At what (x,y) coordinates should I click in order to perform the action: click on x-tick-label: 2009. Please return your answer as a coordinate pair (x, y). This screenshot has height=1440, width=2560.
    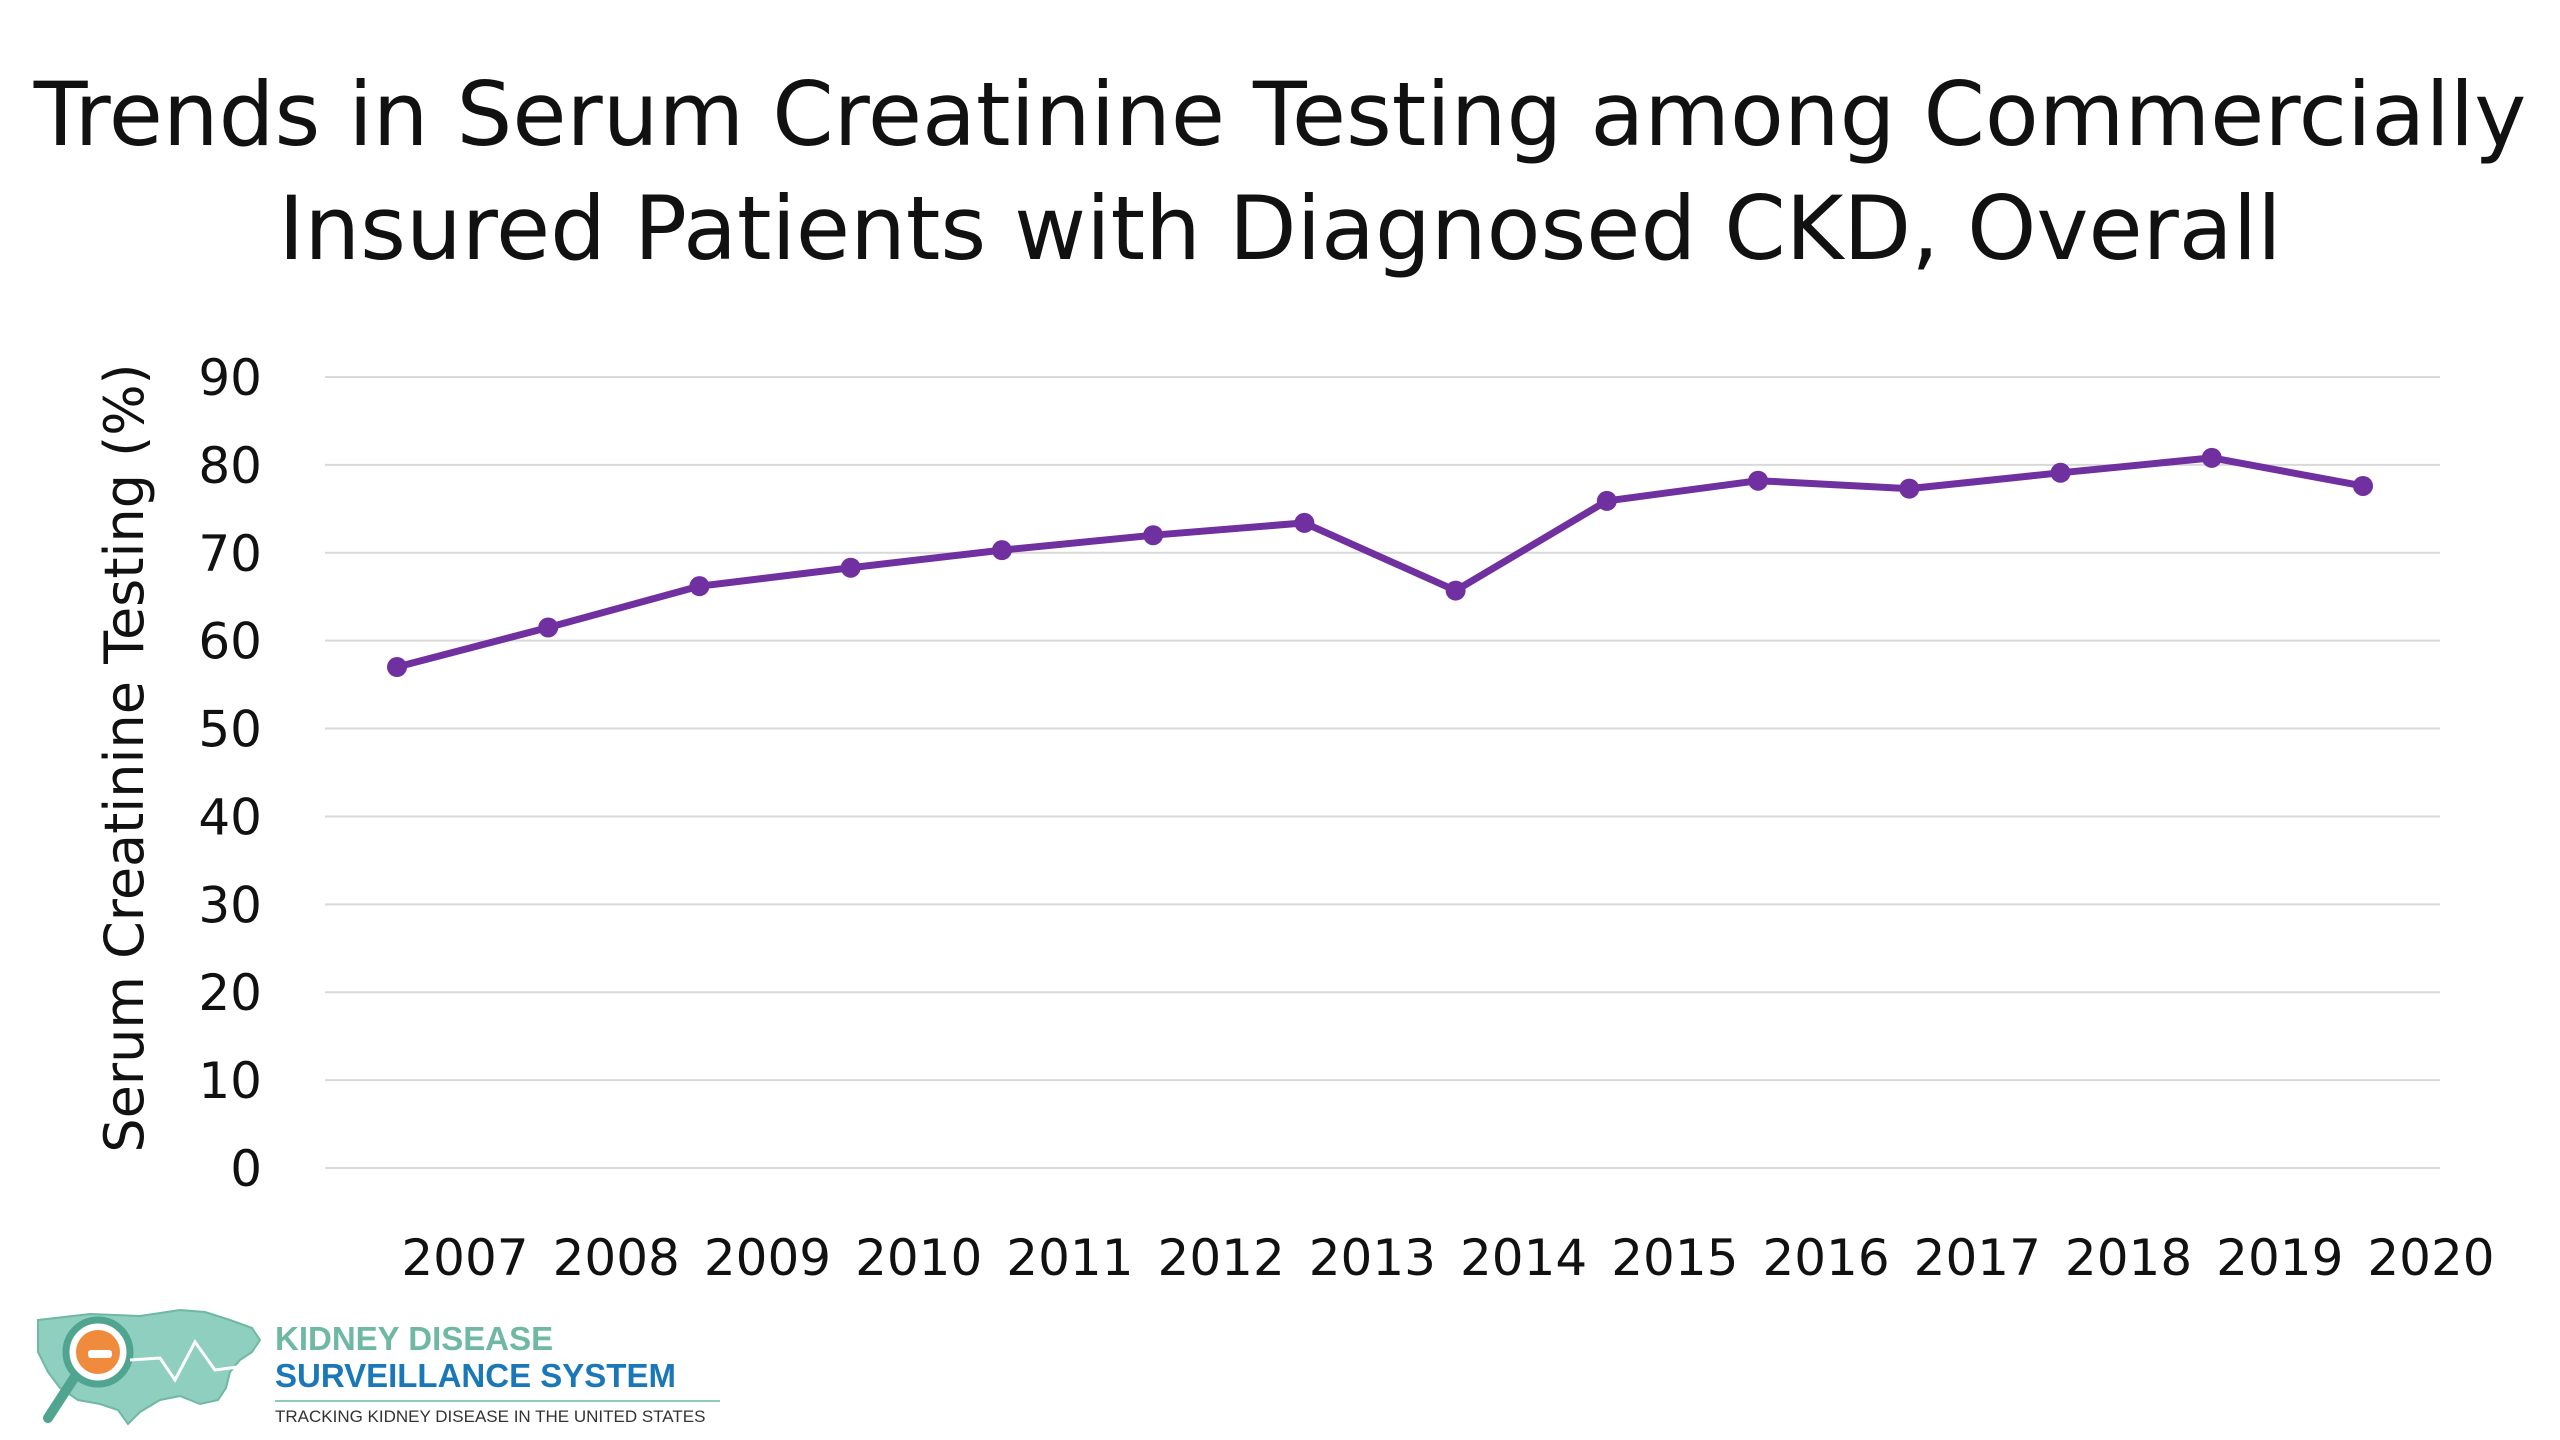
    Looking at the image, I should click on (767, 1258).